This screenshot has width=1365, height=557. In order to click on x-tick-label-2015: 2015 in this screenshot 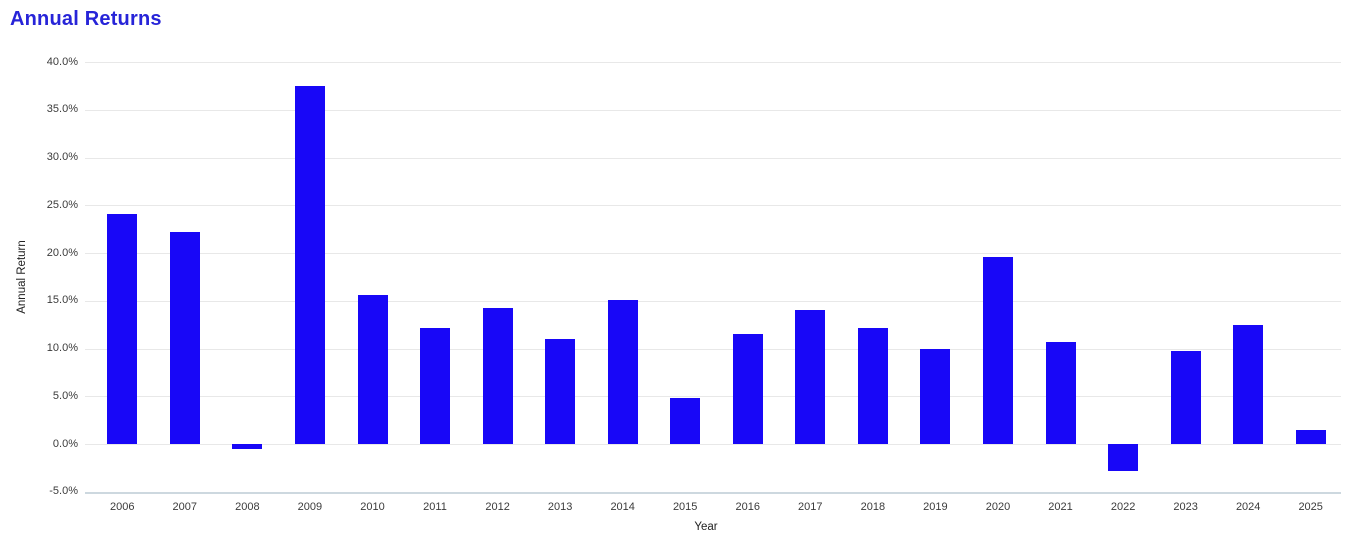, I will do `click(685, 507)`.